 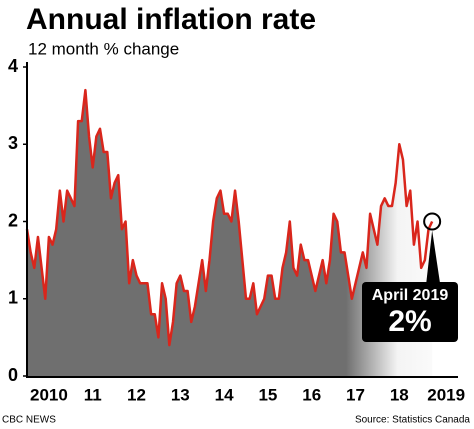 I want to click on x-tick-label: 13, so click(x=180, y=394).